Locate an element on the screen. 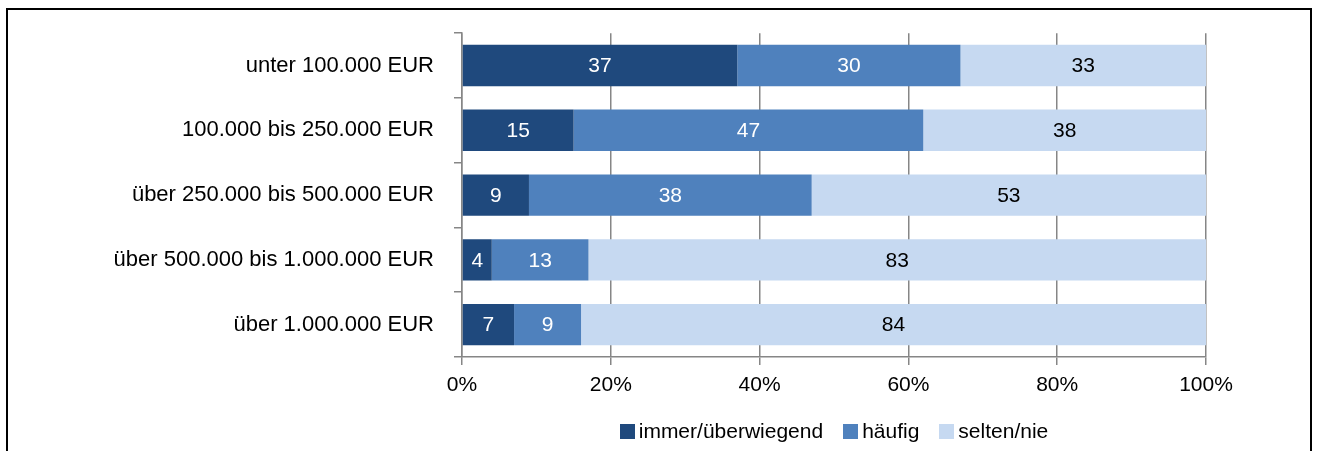 The image size is (1323, 451). data-label: 13 is located at coordinates (540, 259).